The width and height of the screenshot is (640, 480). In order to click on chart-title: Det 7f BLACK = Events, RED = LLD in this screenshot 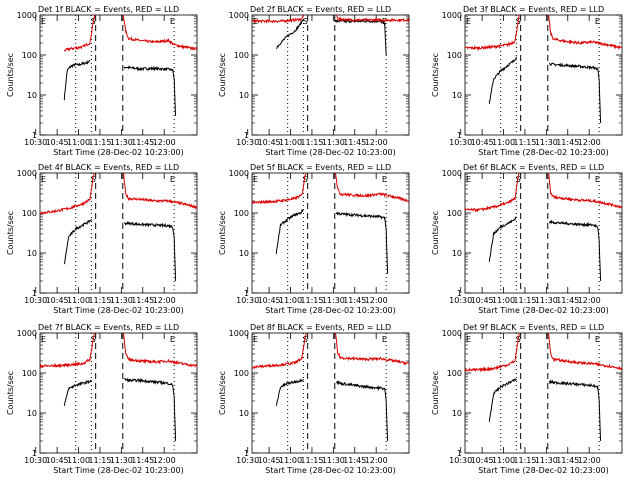, I will do `click(108, 327)`.